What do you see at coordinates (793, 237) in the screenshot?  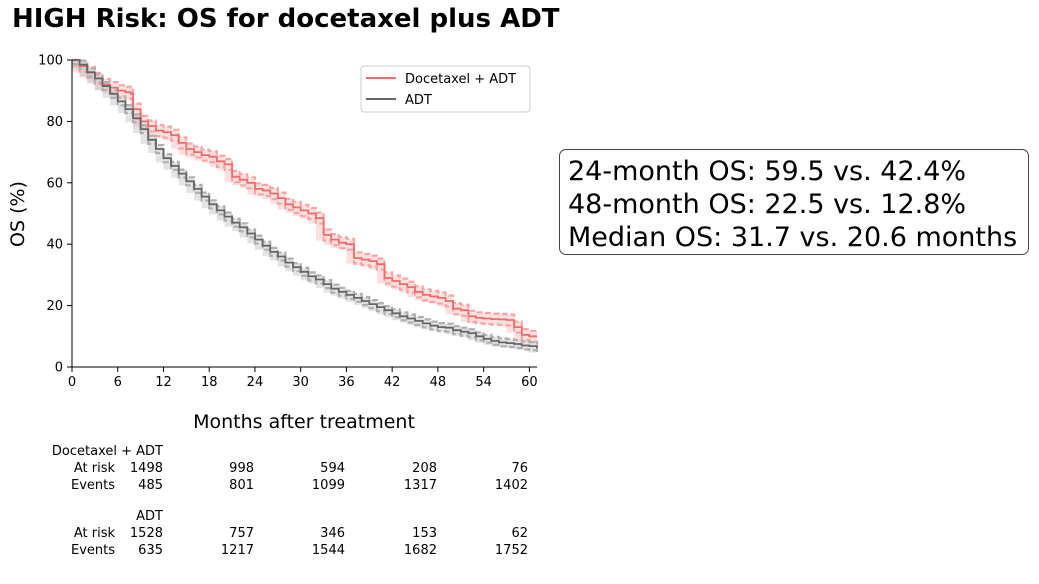 I see `stat-median: Median OS: 31.7 vs. 20.6 months` at bounding box center [793, 237].